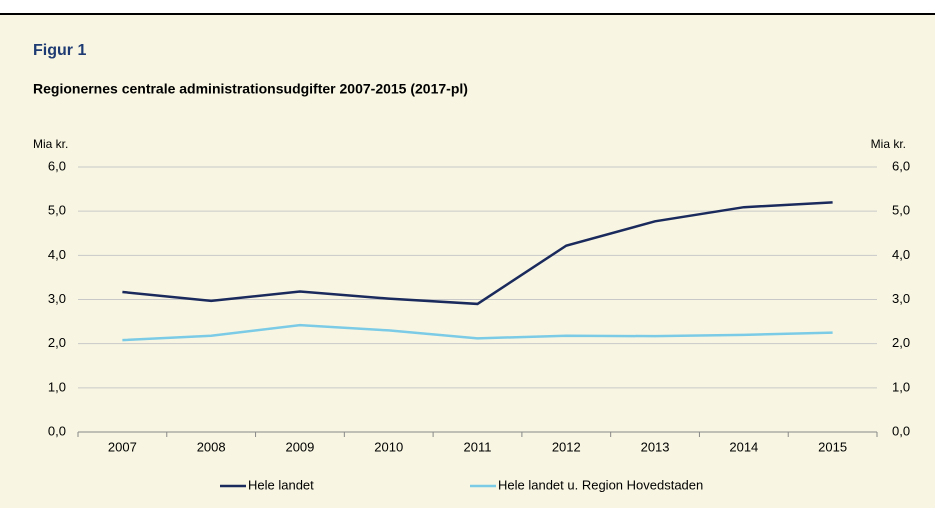  Describe the element at coordinates (888, 144) in the screenshot. I see `y2-axis-label: Mia kr.` at that location.